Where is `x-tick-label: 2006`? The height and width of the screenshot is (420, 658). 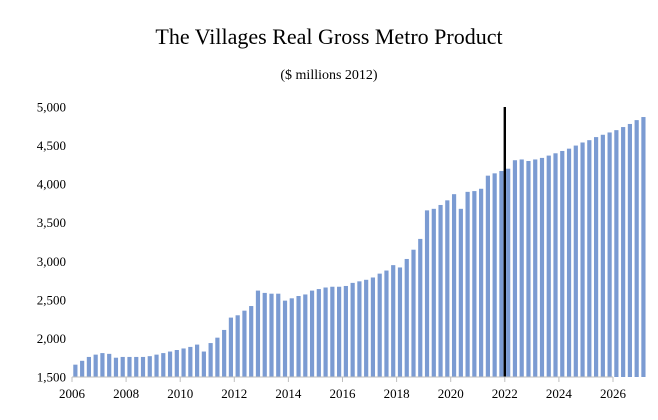
x-tick-label: 2006 is located at coordinates (72, 393).